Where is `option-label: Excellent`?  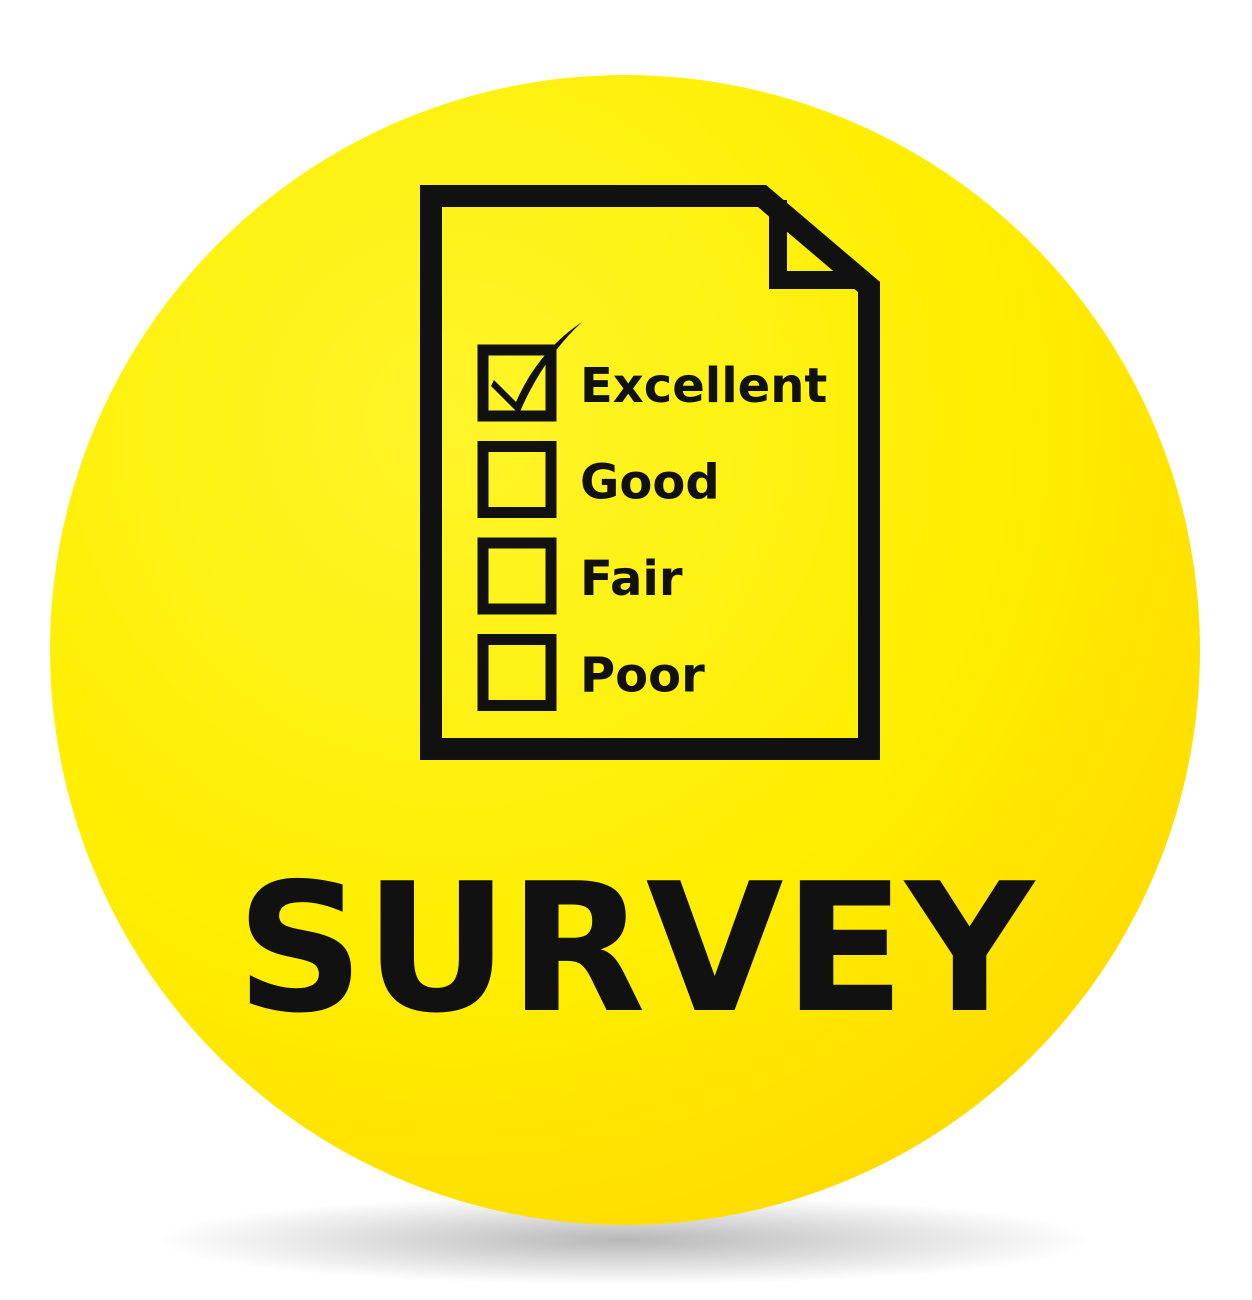 option-label: Excellent is located at coordinates (703, 386).